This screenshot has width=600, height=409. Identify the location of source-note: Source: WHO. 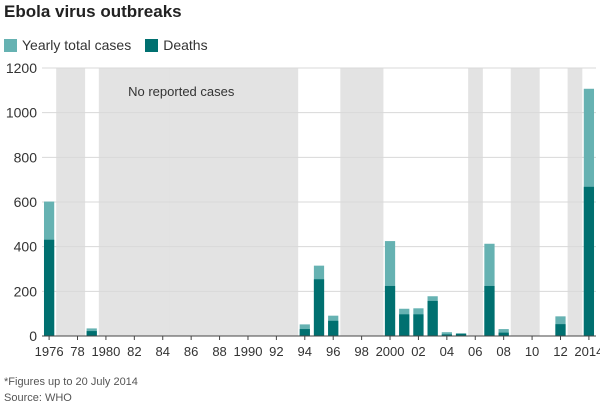
(38, 398).